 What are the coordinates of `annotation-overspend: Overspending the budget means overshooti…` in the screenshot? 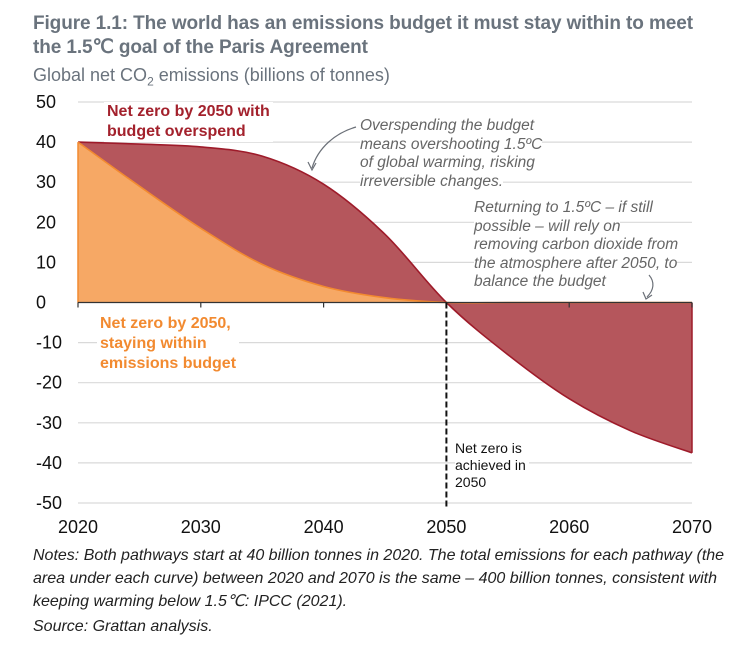 It's located at (451, 154).